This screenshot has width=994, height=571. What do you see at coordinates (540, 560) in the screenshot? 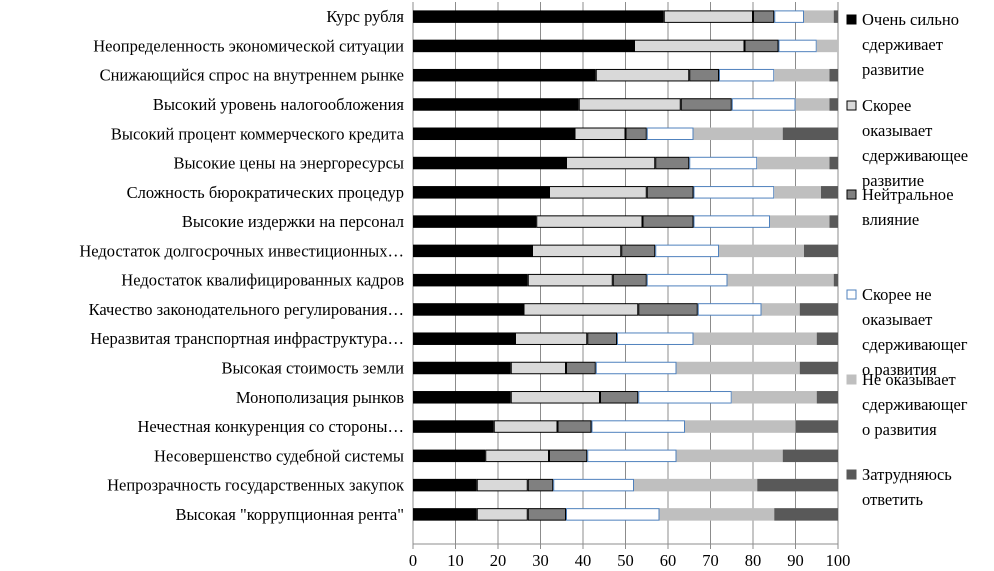
I see `x-tick-label: 30` at bounding box center [540, 560].